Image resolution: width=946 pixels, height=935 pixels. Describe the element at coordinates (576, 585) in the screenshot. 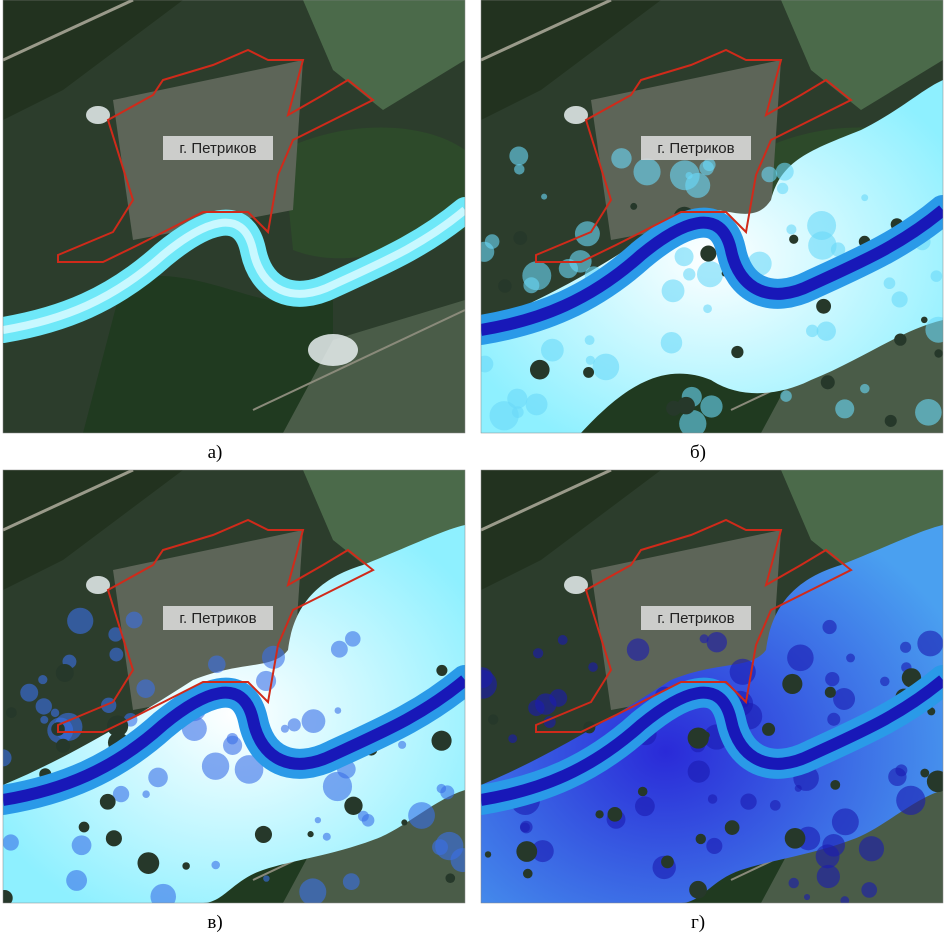

I see `cloud` at that location.